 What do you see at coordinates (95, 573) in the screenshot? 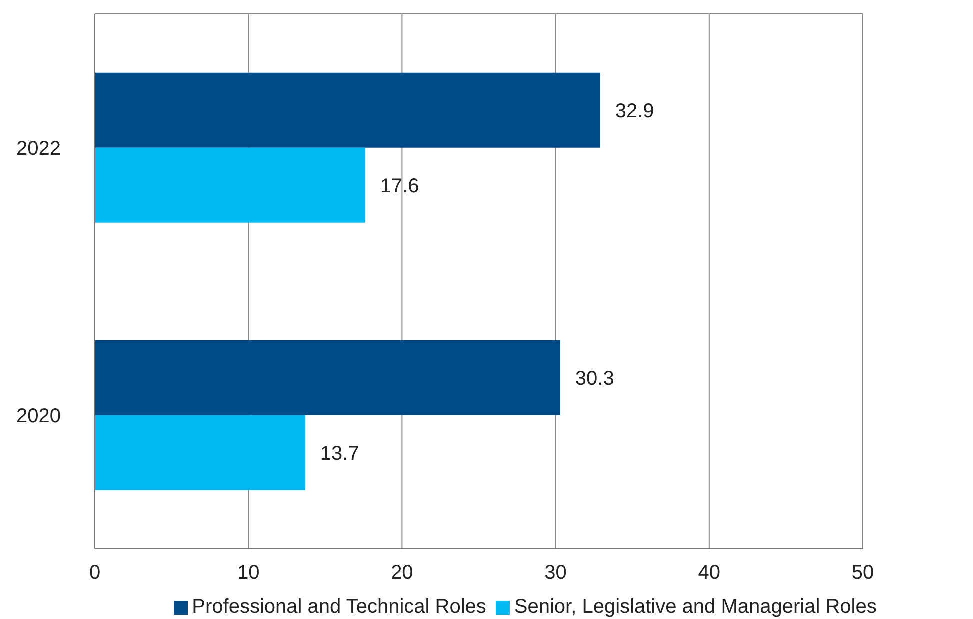
I see `x-tick-label: 0` at bounding box center [95, 573].